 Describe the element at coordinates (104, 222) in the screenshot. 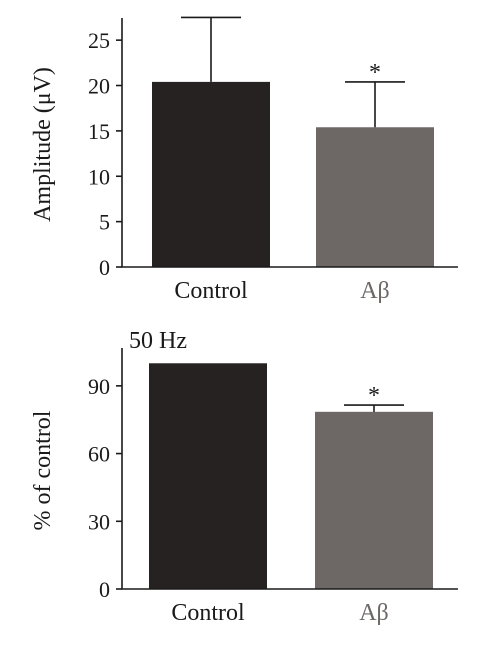

I see `y-tick-label: 5` at that location.